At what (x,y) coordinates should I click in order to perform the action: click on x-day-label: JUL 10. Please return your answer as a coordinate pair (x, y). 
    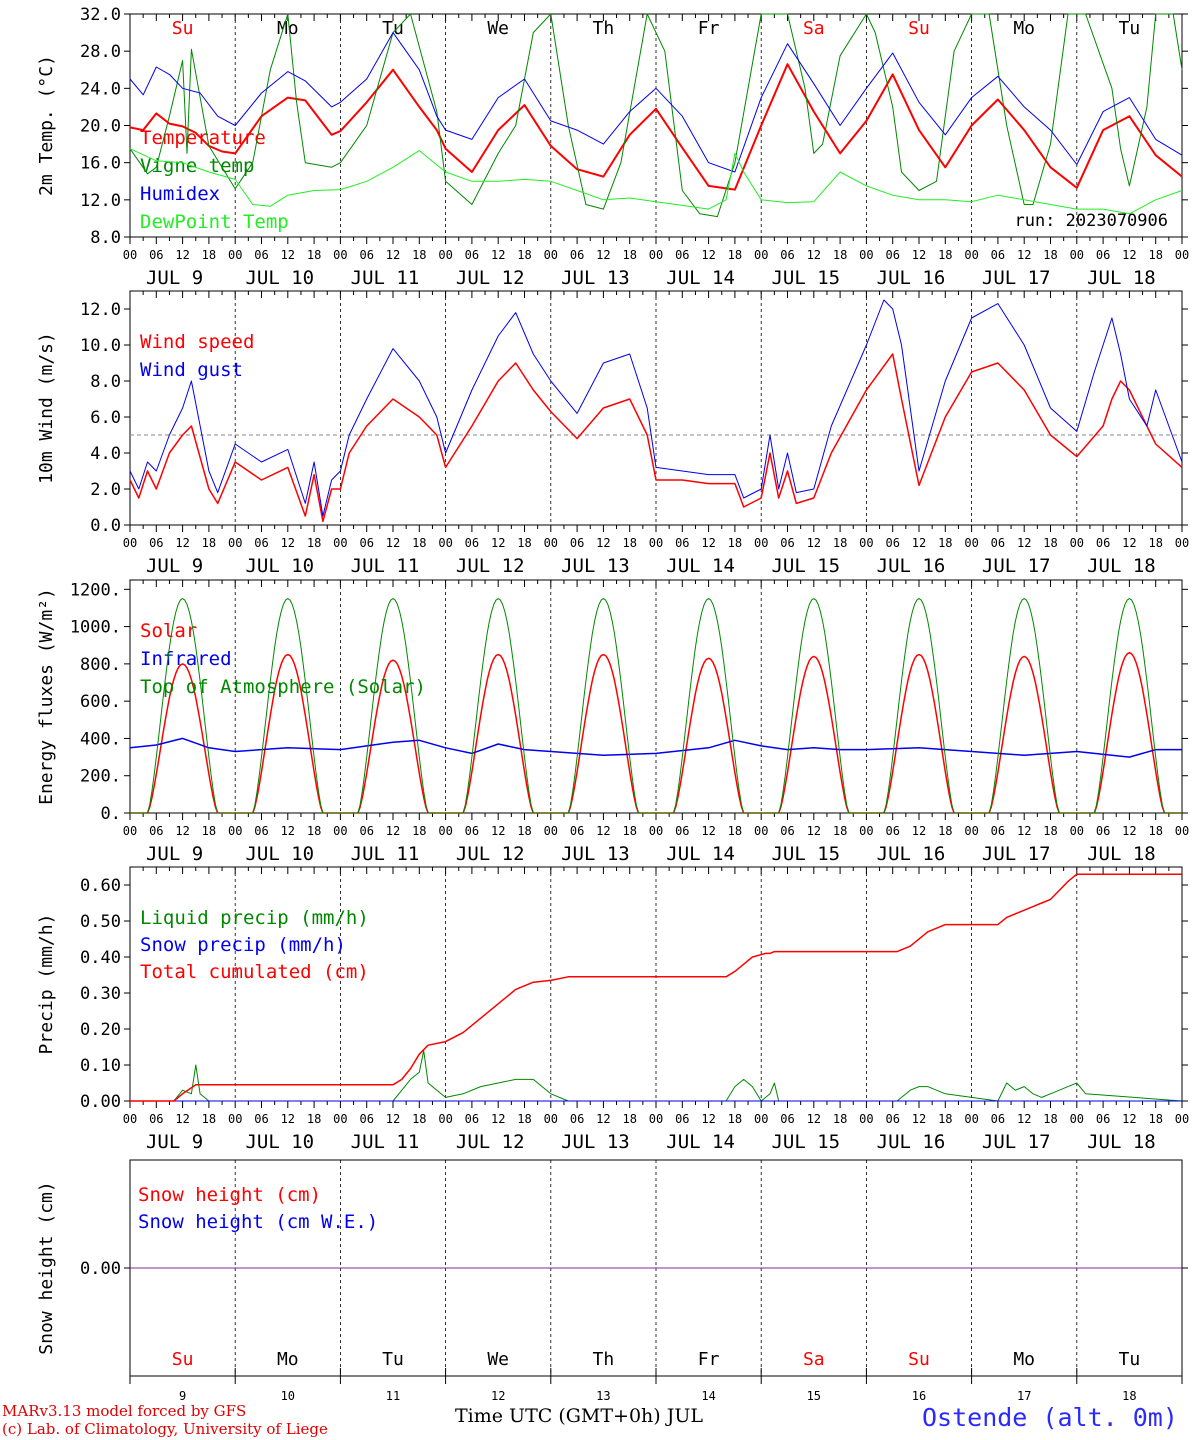
    Looking at the image, I should click on (279, 854).